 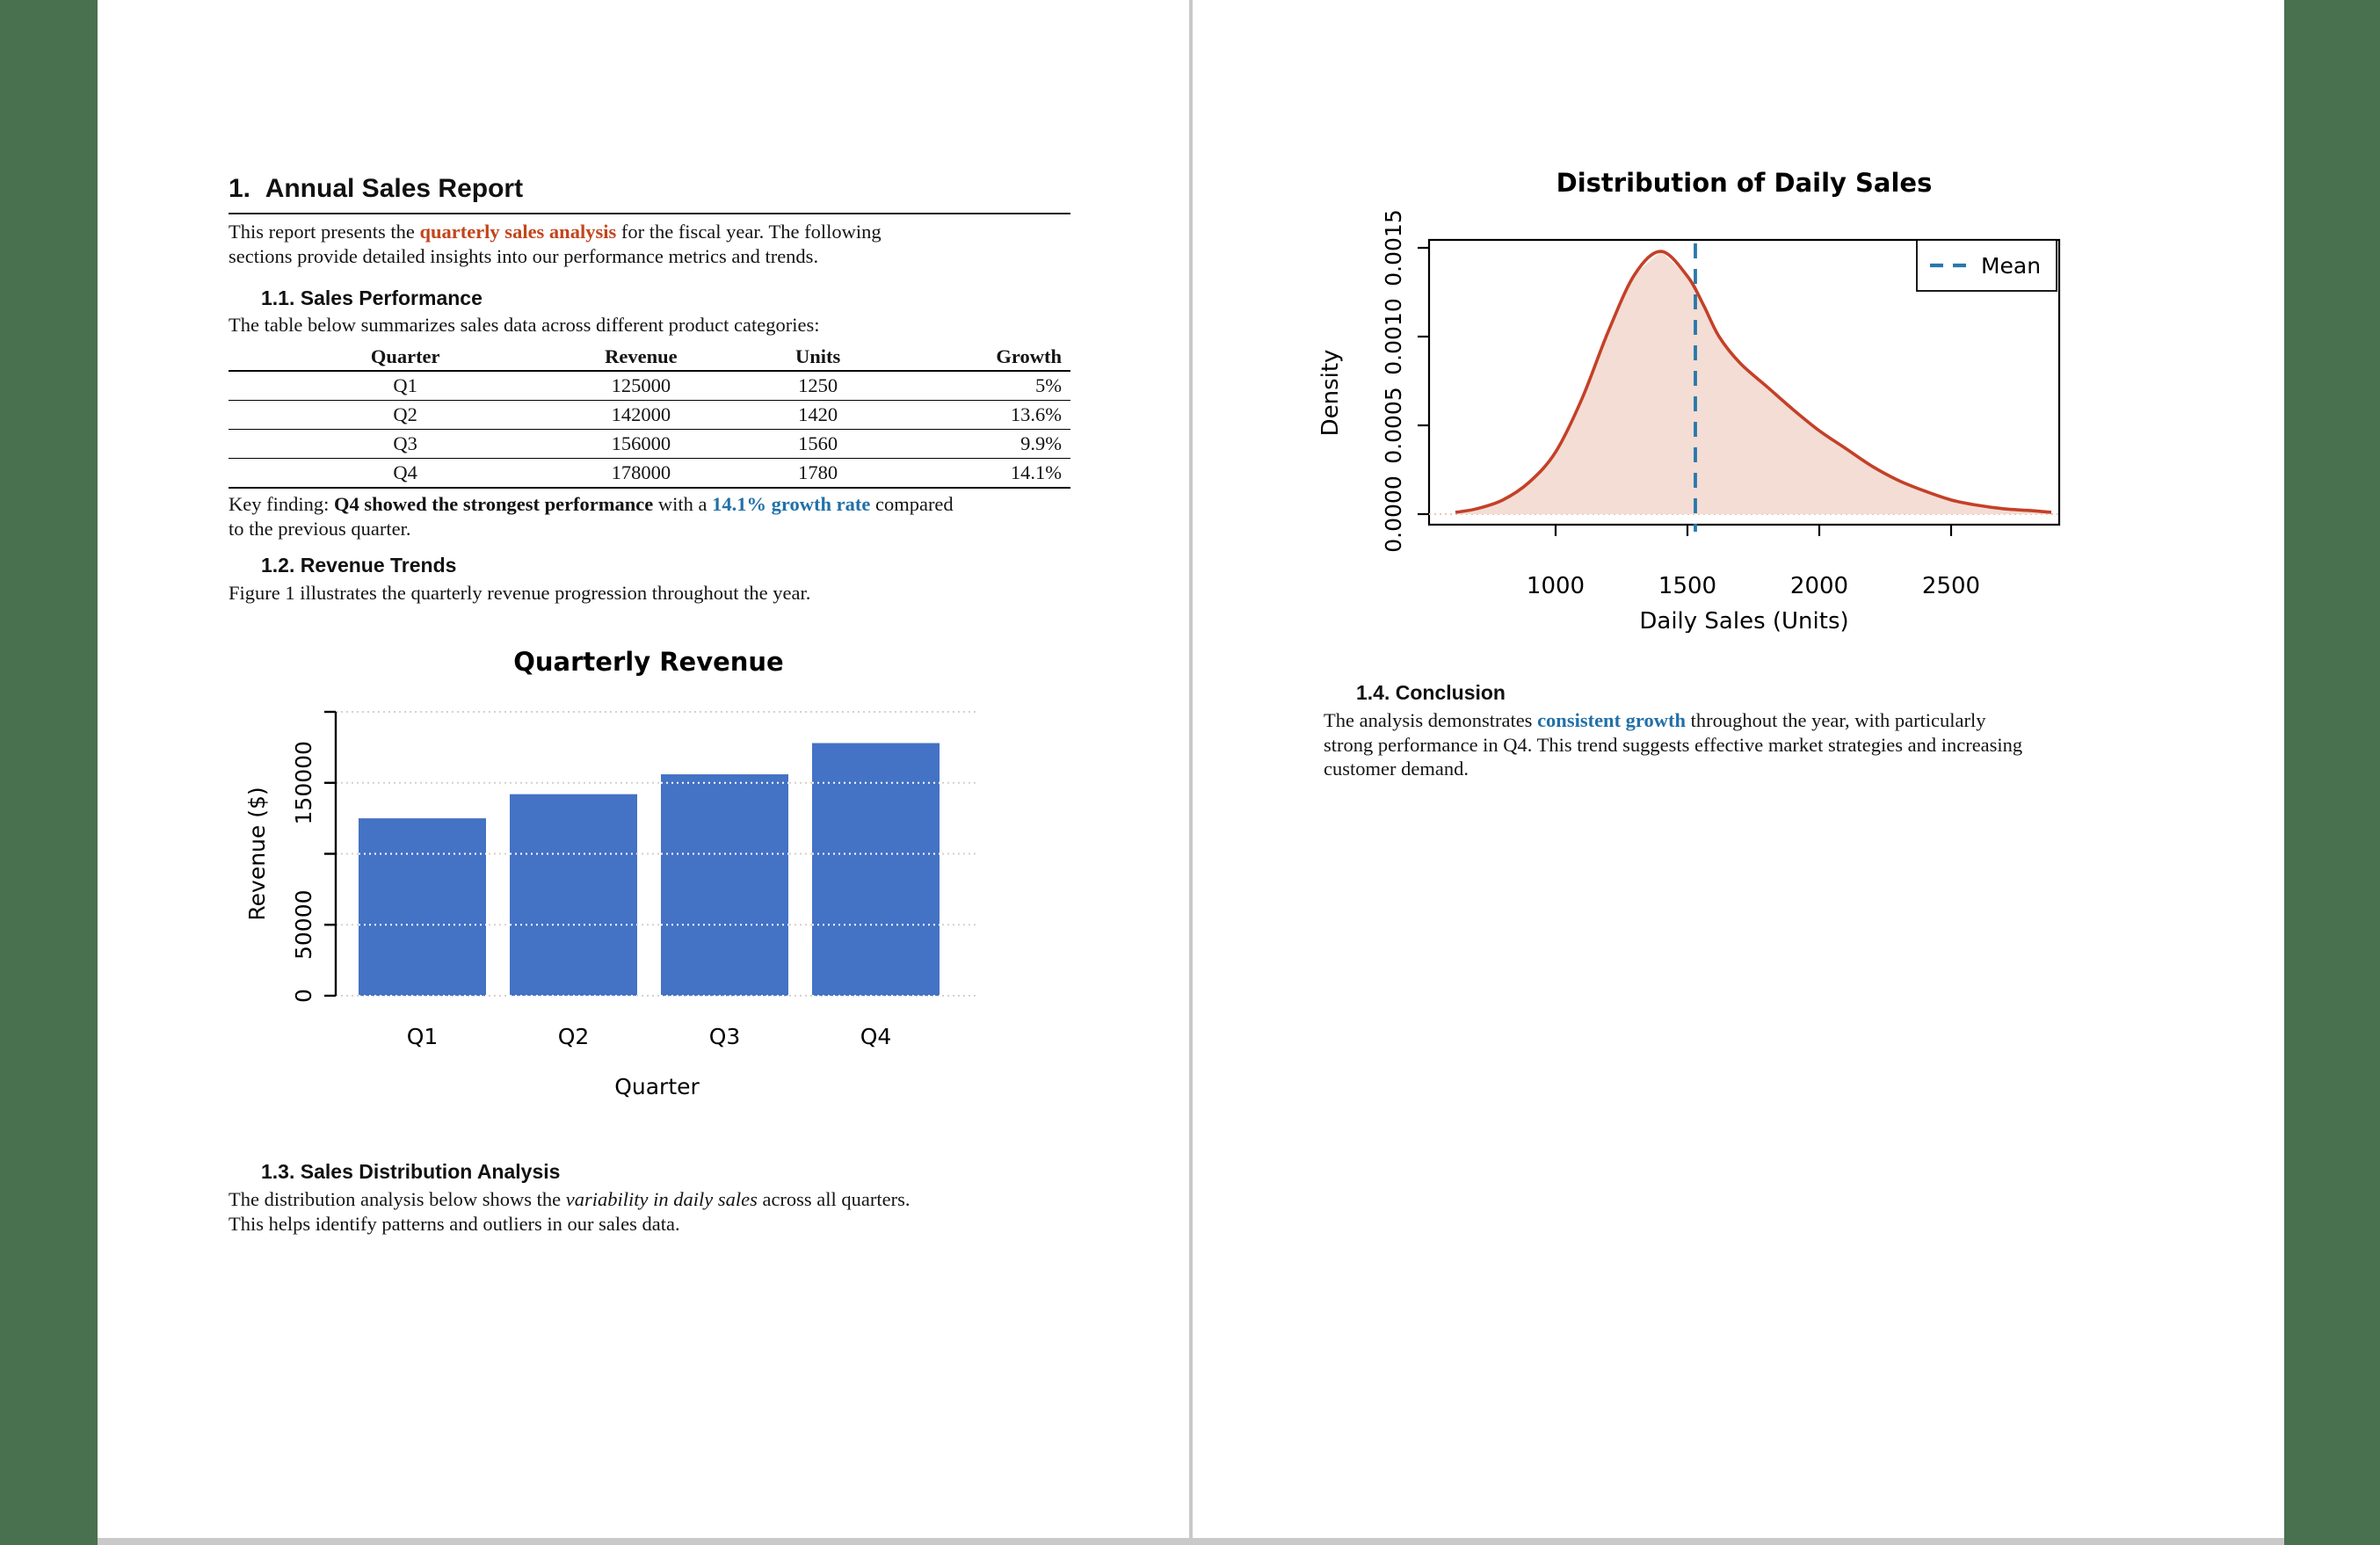 I want to click on y-axis-title: Revenue ($), so click(x=257, y=853).